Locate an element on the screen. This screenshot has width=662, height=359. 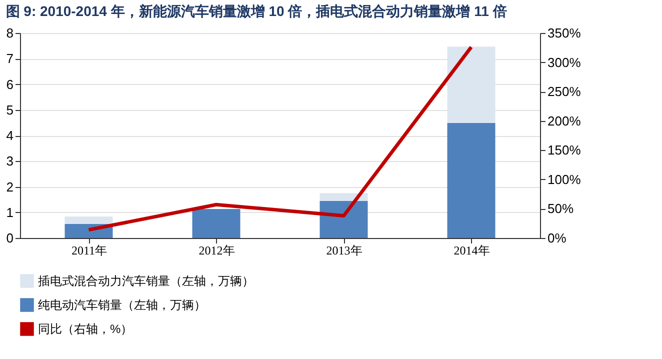
y2-tick-label: 100% is located at coordinates (565, 179).